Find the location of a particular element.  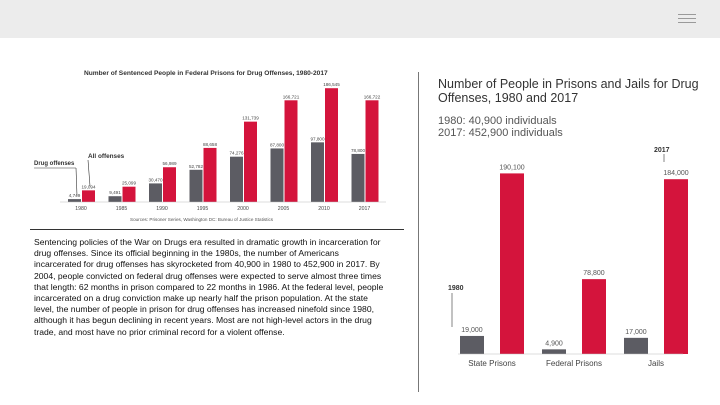

chart1-bar-all-2010 is located at coordinates (331, 145).